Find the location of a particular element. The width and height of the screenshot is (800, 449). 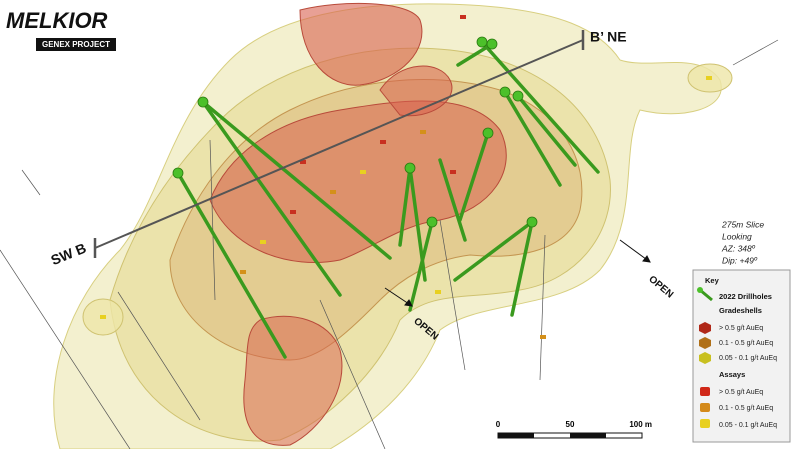

view-info: 275m Slice Looking AZ: 348º Dip: +49º is located at coordinates (742, 242).